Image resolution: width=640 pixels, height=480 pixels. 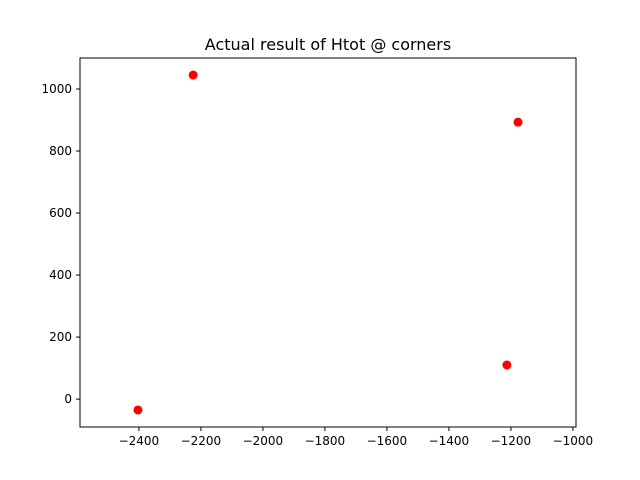 What do you see at coordinates (56, 89) in the screenshot?
I see `y-tick-label: 1000` at bounding box center [56, 89].